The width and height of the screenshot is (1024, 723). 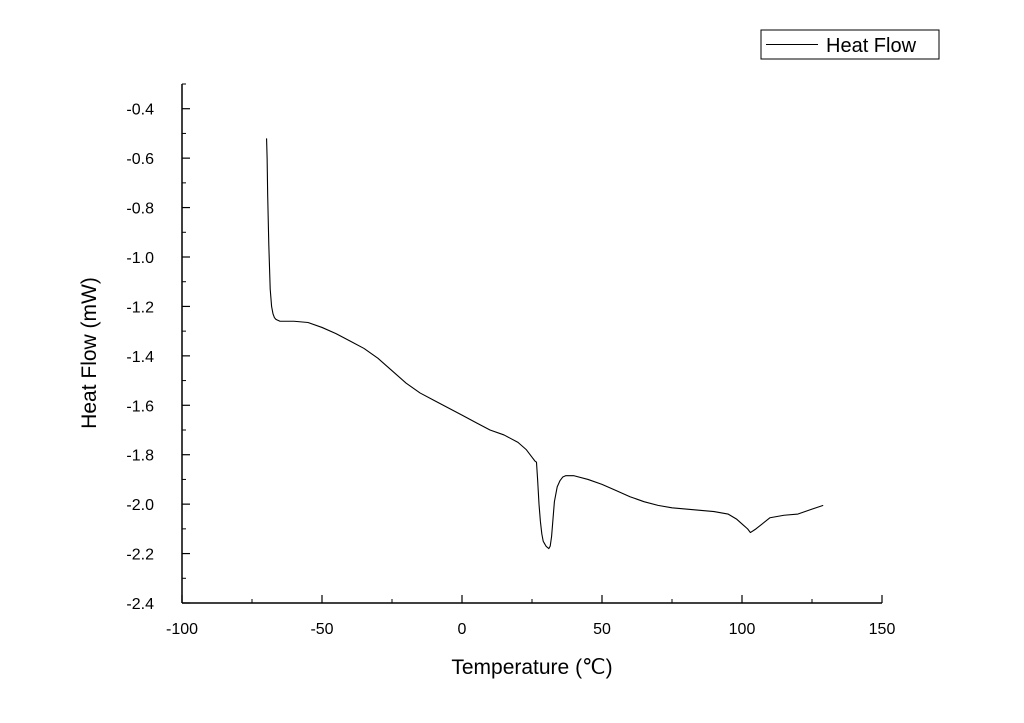 I want to click on y-tick-label: -2.0, so click(x=140, y=505).